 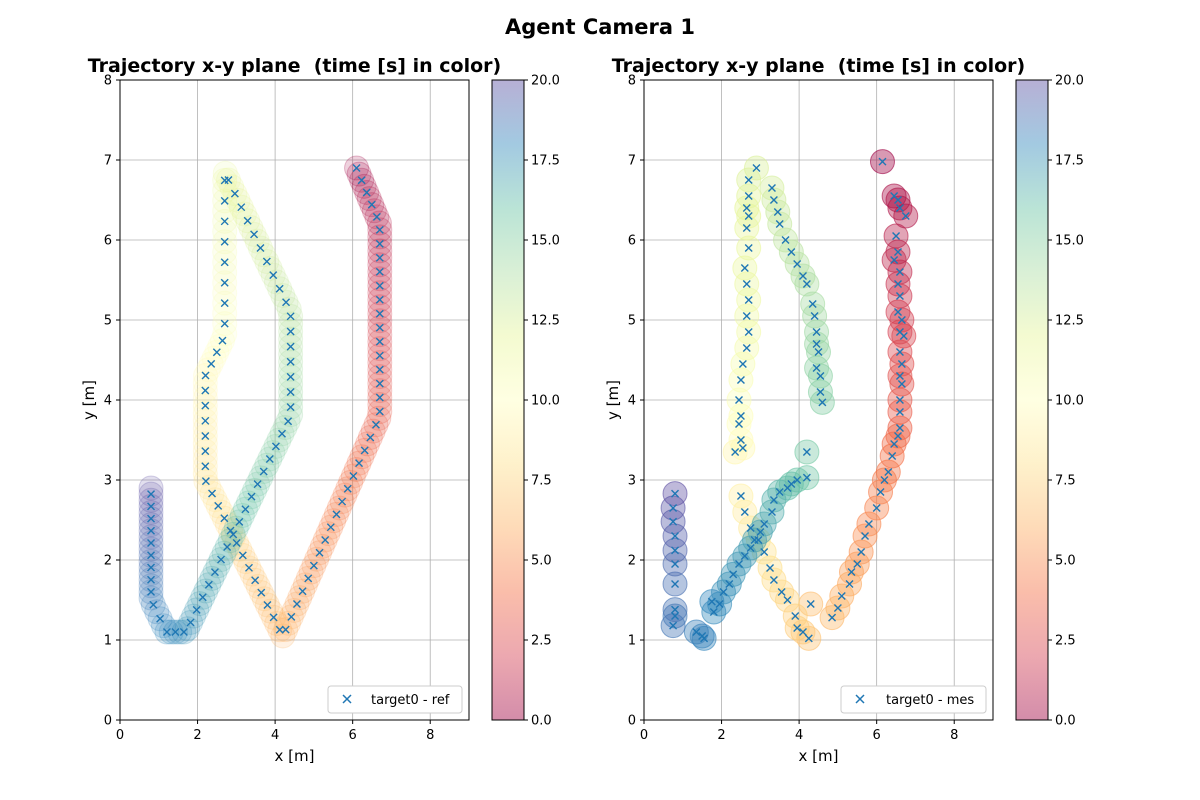 What do you see at coordinates (89, 400) in the screenshot?
I see `y-axis-label: y [m]` at bounding box center [89, 400].